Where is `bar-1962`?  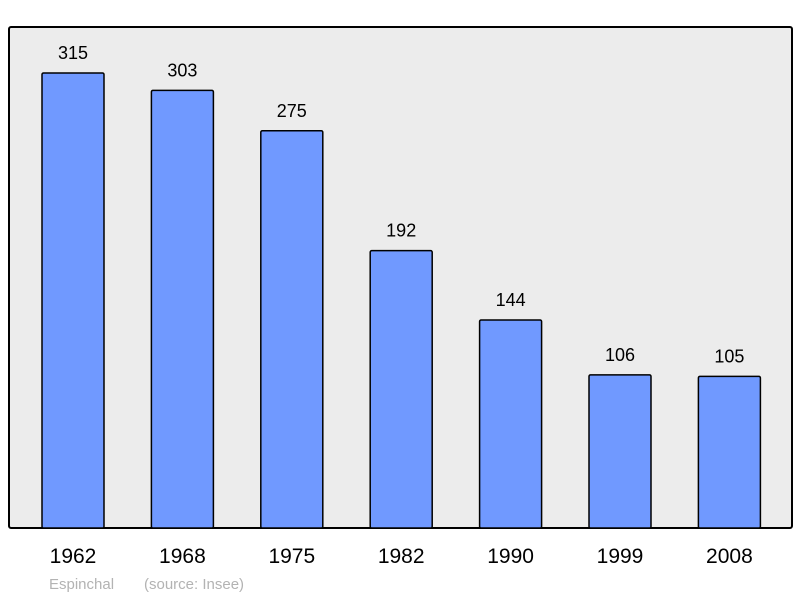 bar-1962 is located at coordinates (73, 300).